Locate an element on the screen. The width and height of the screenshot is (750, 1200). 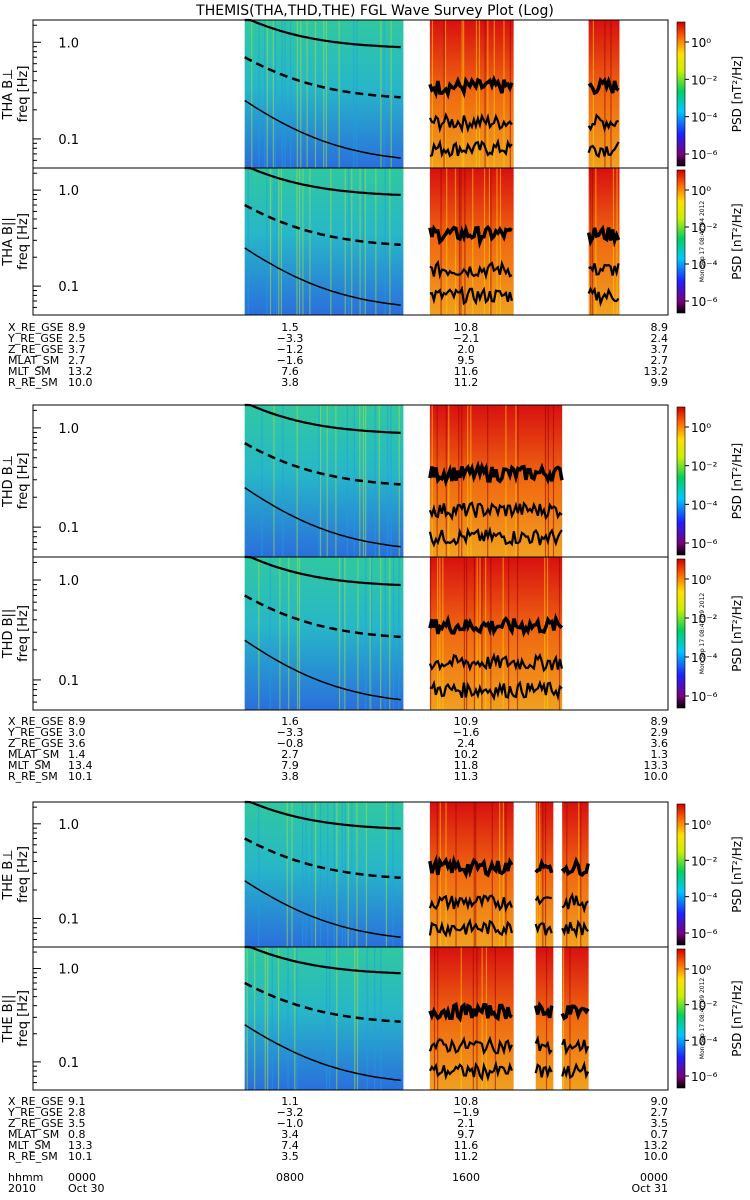
ephemeris-value: 3.5 is located at coordinates (290, 1156).